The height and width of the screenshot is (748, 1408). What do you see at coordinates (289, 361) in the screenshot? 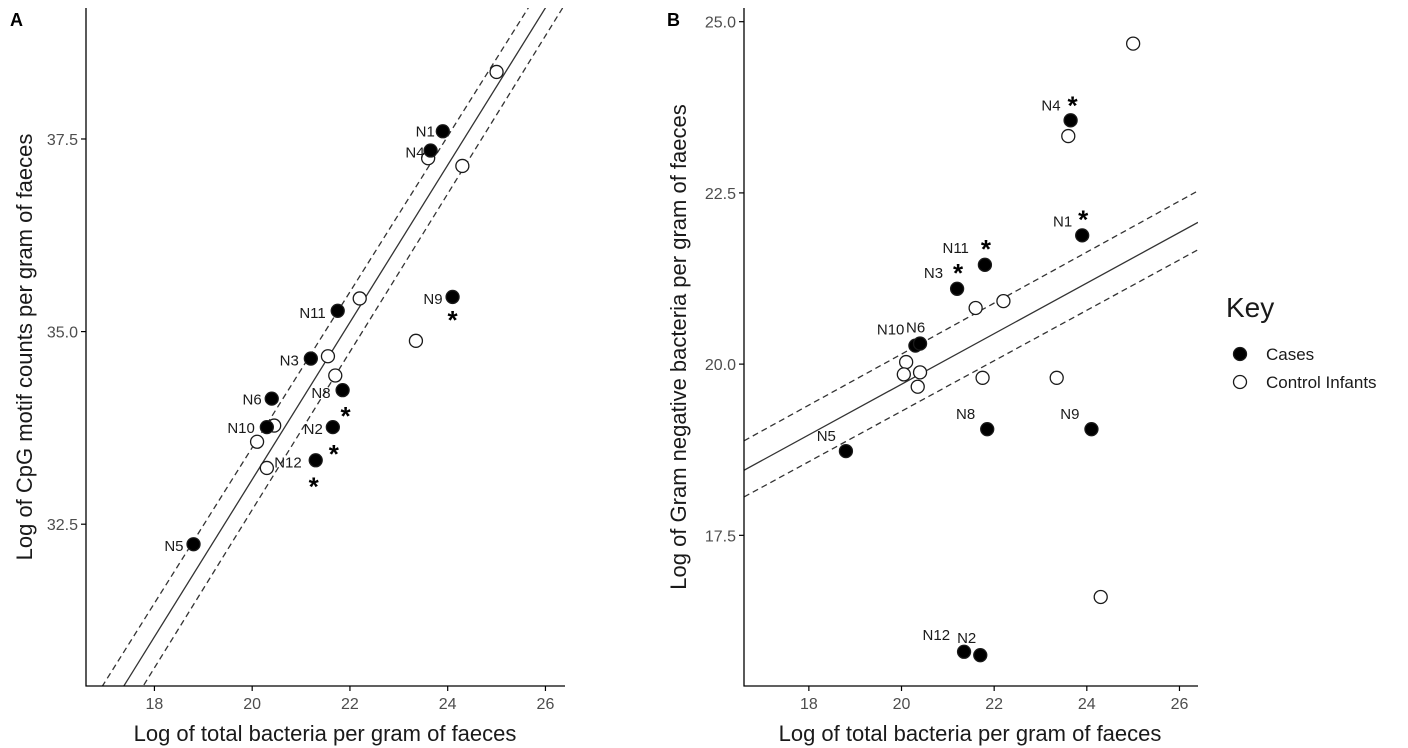
I see `p0-point-label-n3: N3` at bounding box center [289, 361].